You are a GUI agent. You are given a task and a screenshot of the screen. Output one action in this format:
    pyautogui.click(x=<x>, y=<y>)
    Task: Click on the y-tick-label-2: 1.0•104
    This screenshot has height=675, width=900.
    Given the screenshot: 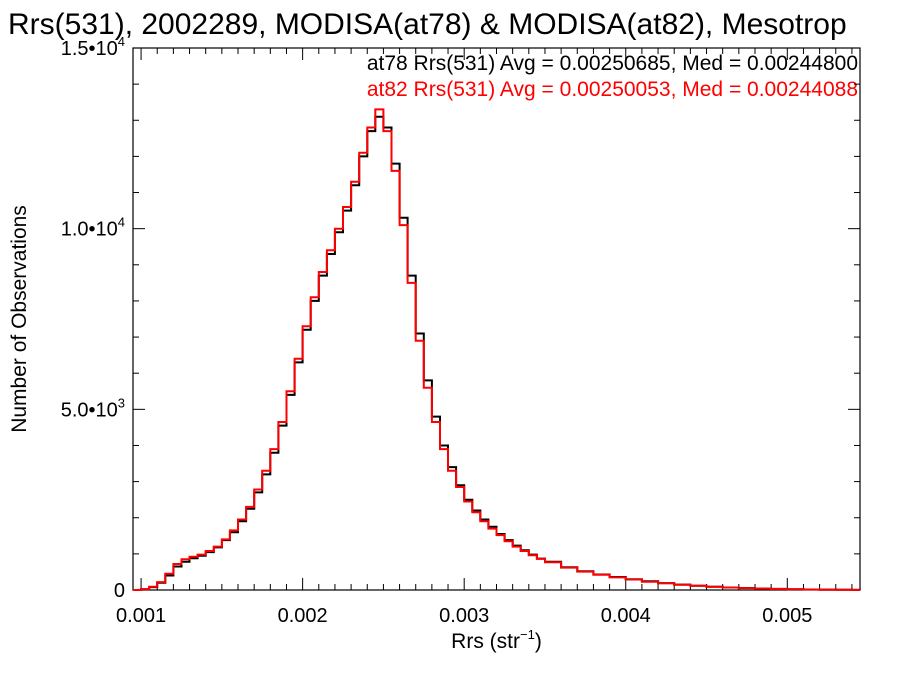 What is the action you would take?
    pyautogui.click(x=93, y=228)
    